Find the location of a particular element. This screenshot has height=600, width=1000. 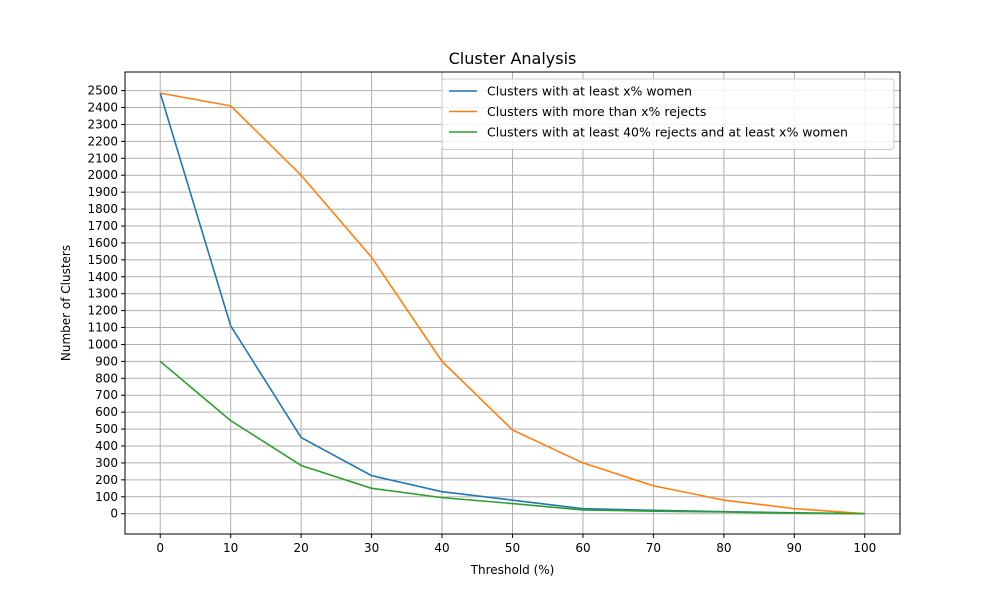

x-tick-label: 50 is located at coordinates (512, 548).